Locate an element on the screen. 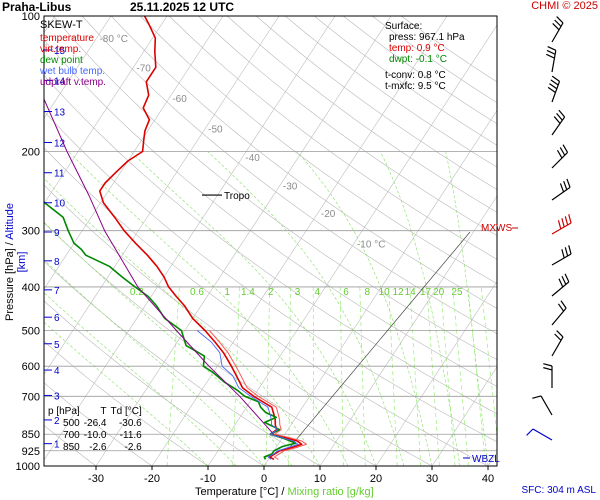  table-cell: -2.6 is located at coordinates (133, 447).